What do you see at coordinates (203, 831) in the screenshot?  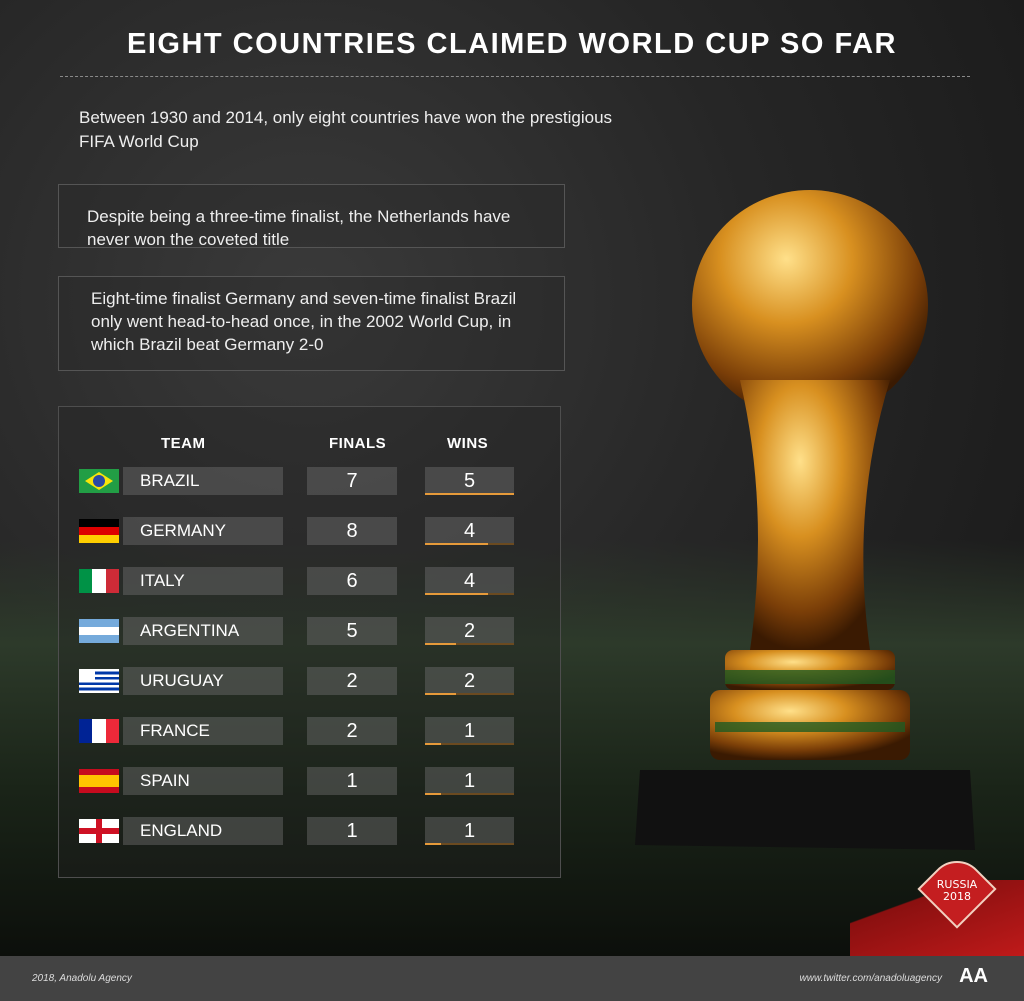 I see `team-name: ENGLAND` at bounding box center [203, 831].